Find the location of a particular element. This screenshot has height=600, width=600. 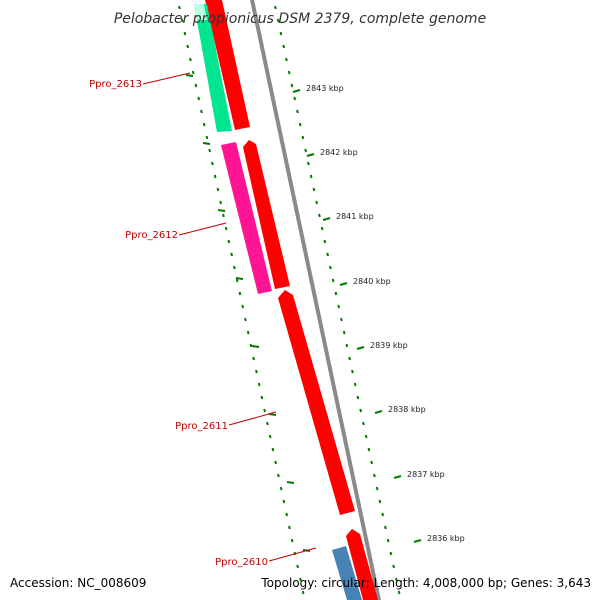

ruler-label-2842-kbp: 2842 kbp is located at coordinates (339, 152).